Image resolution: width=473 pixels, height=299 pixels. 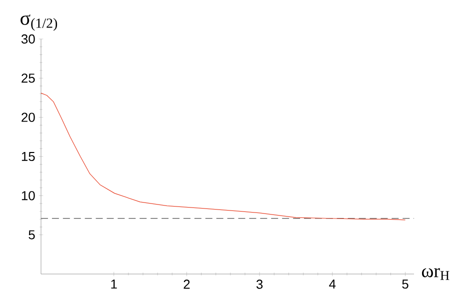 I want to click on y-tick-label: 15, so click(x=28, y=157).